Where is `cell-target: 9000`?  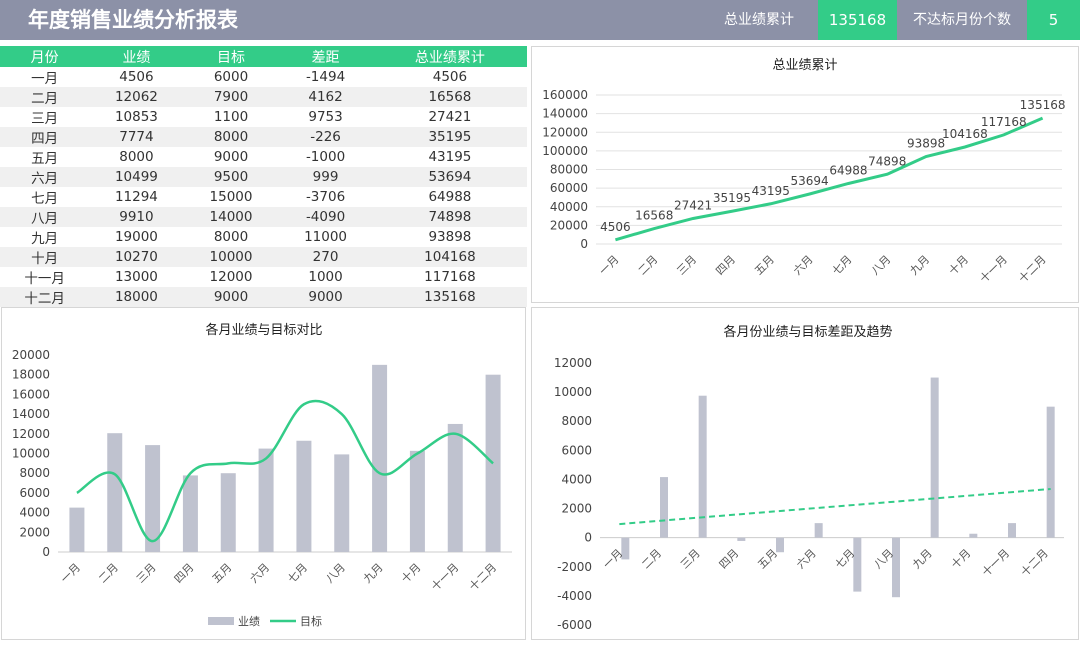
cell-target: 9000 is located at coordinates (231, 297).